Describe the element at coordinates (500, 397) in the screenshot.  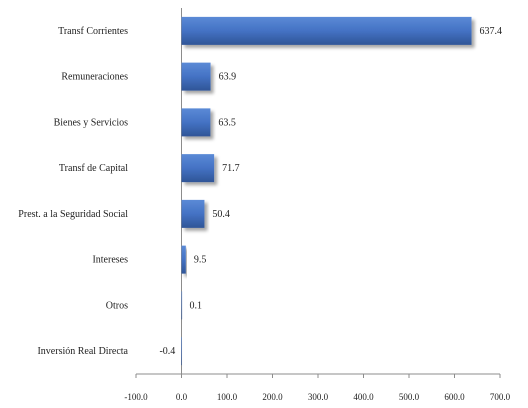
I see `x-tick-label: 700.0` at that location.